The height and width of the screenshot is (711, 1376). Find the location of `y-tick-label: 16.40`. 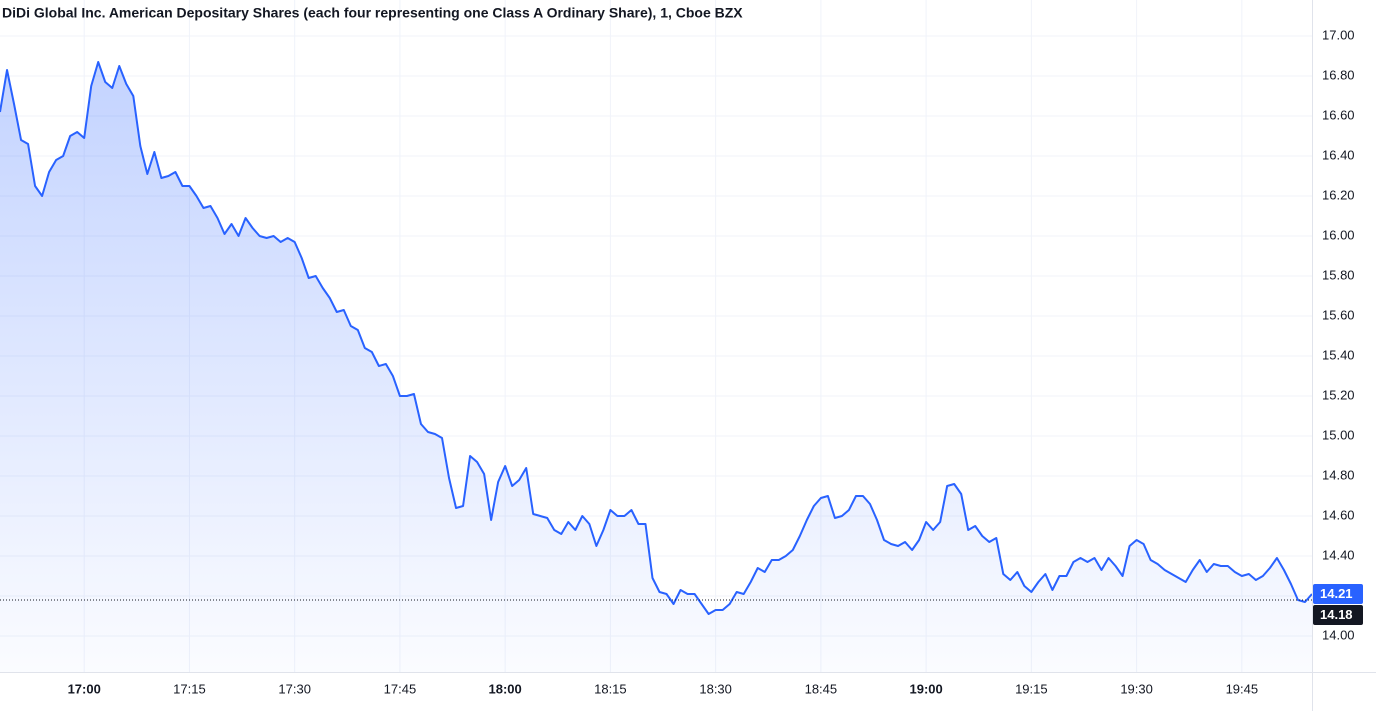

y-tick-label: 16.40 is located at coordinates (1338, 154).